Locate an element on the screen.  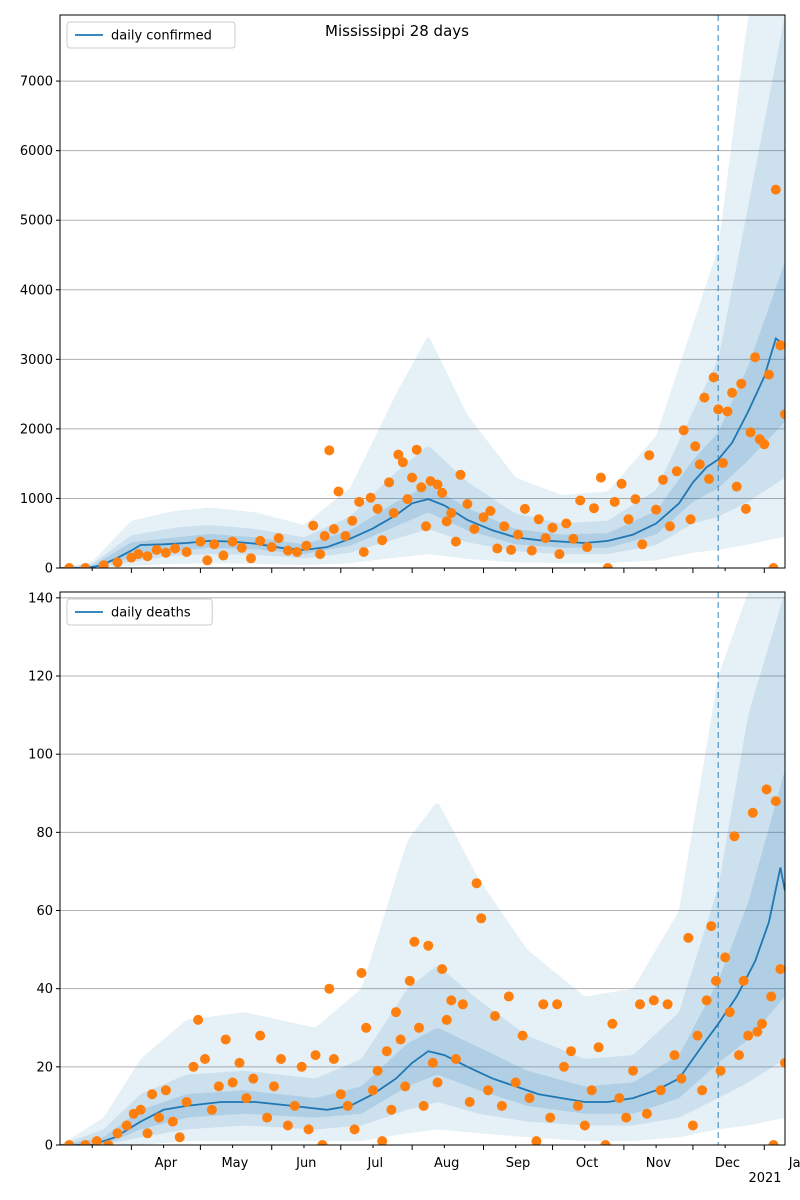
x-tick-label: Jul is located at coordinates (374, 1163).